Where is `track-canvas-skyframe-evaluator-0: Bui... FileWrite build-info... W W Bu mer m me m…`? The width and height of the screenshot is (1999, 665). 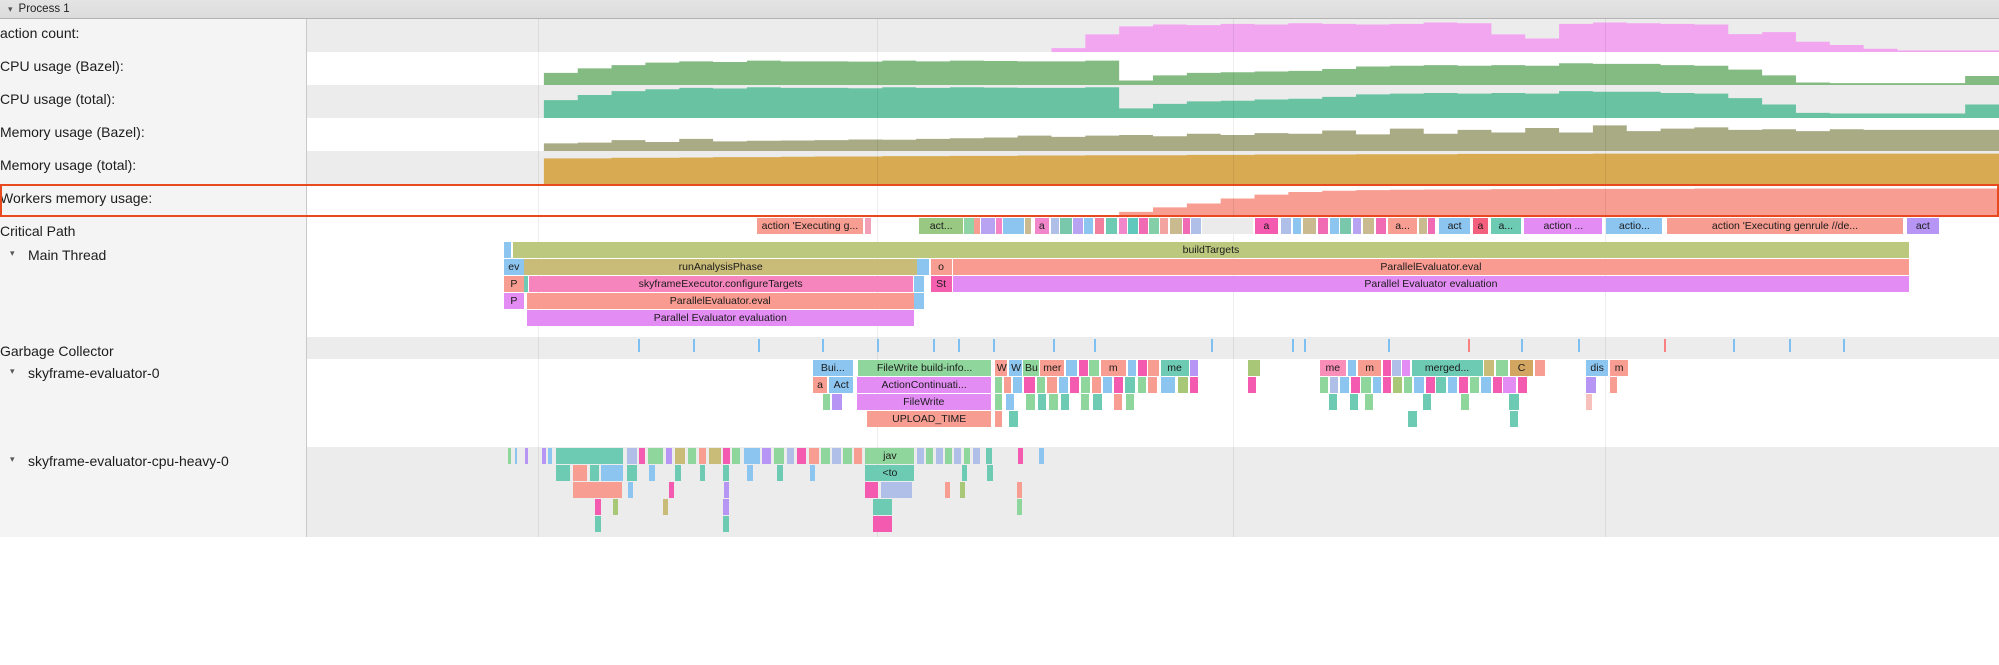
track-canvas-skyframe-evaluator-0: Bui... FileWrite build-info... W W Bu mer m me m… is located at coordinates (1153, 403).